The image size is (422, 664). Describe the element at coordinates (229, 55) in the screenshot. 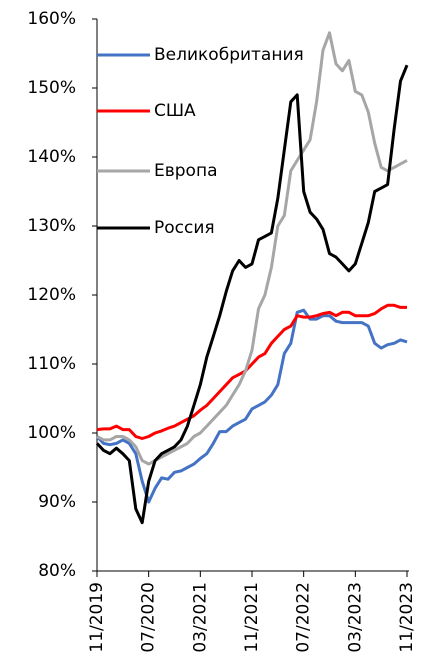

I see `legend-label: Великобритания` at that location.